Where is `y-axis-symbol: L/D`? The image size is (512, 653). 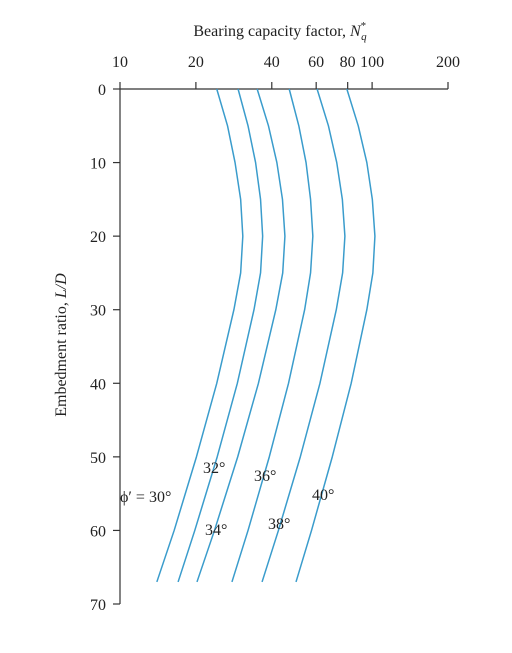
y-axis-symbol: L/D is located at coordinates (61, 286).